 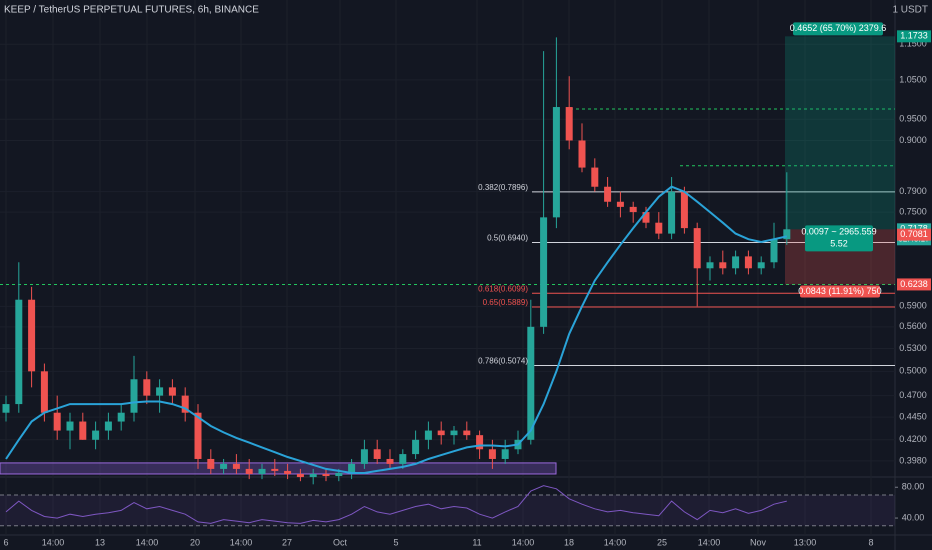 What do you see at coordinates (805, 542) in the screenshot?
I see `x-tick-label: 13:00` at bounding box center [805, 542].